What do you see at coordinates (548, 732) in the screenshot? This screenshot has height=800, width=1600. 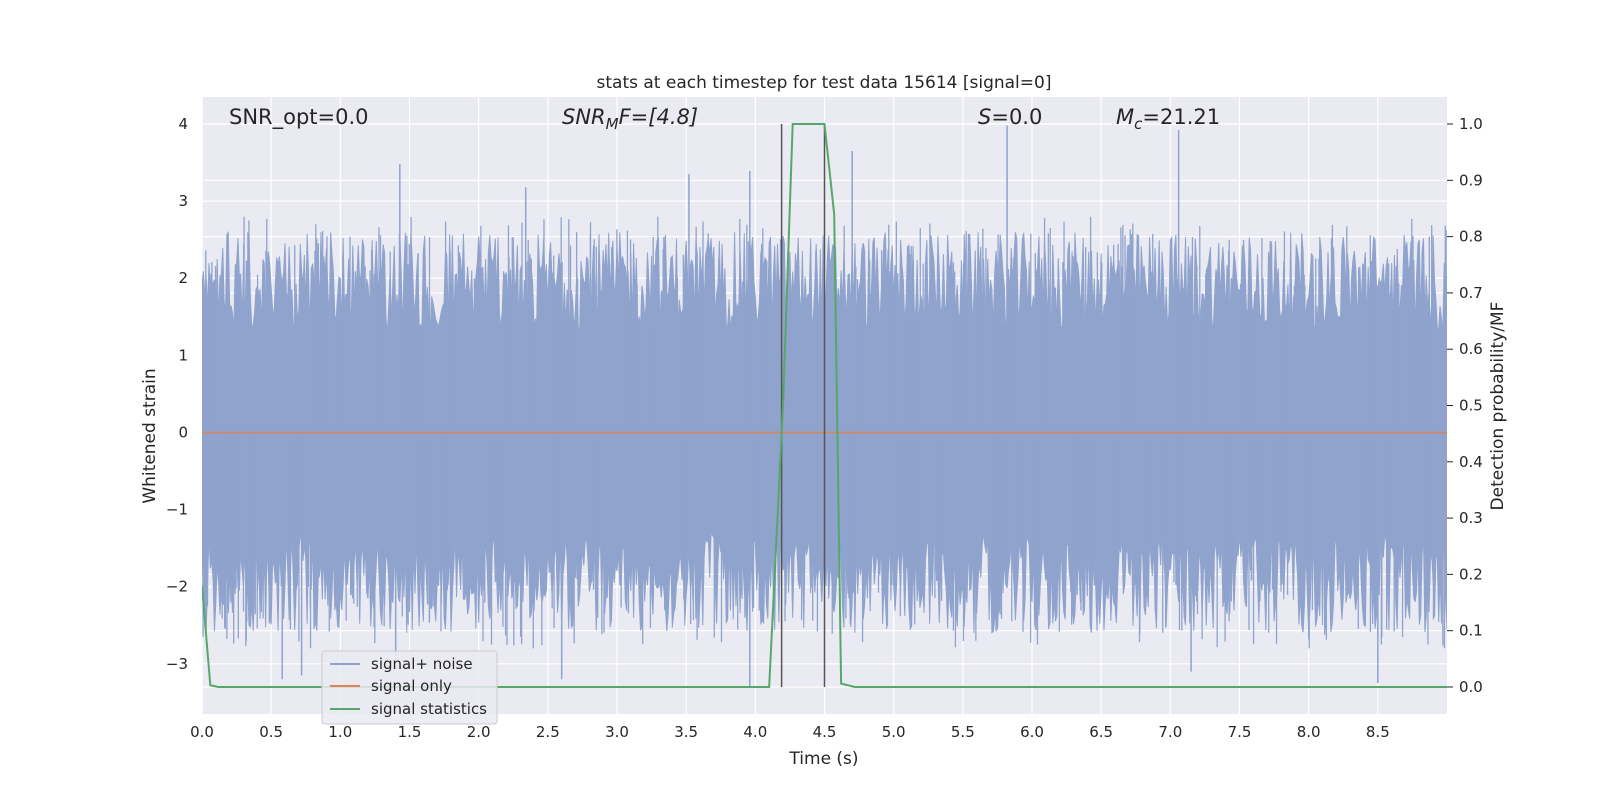 I see `x-tick-label: 2.5` at bounding box center [548, 732].